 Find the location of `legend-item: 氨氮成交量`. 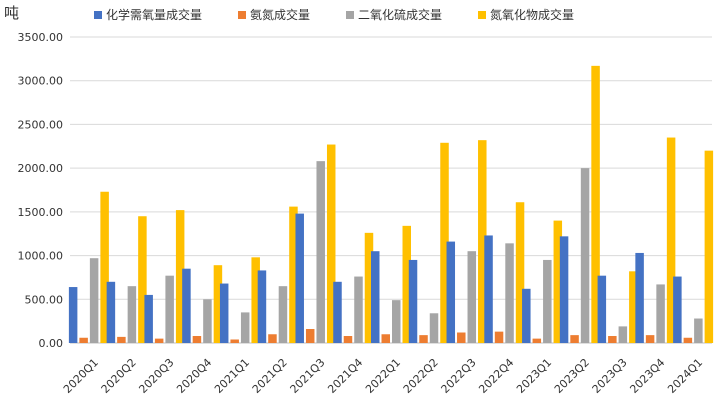

legend-item: 氨氮成交量 is located at coordinates (274, 14).